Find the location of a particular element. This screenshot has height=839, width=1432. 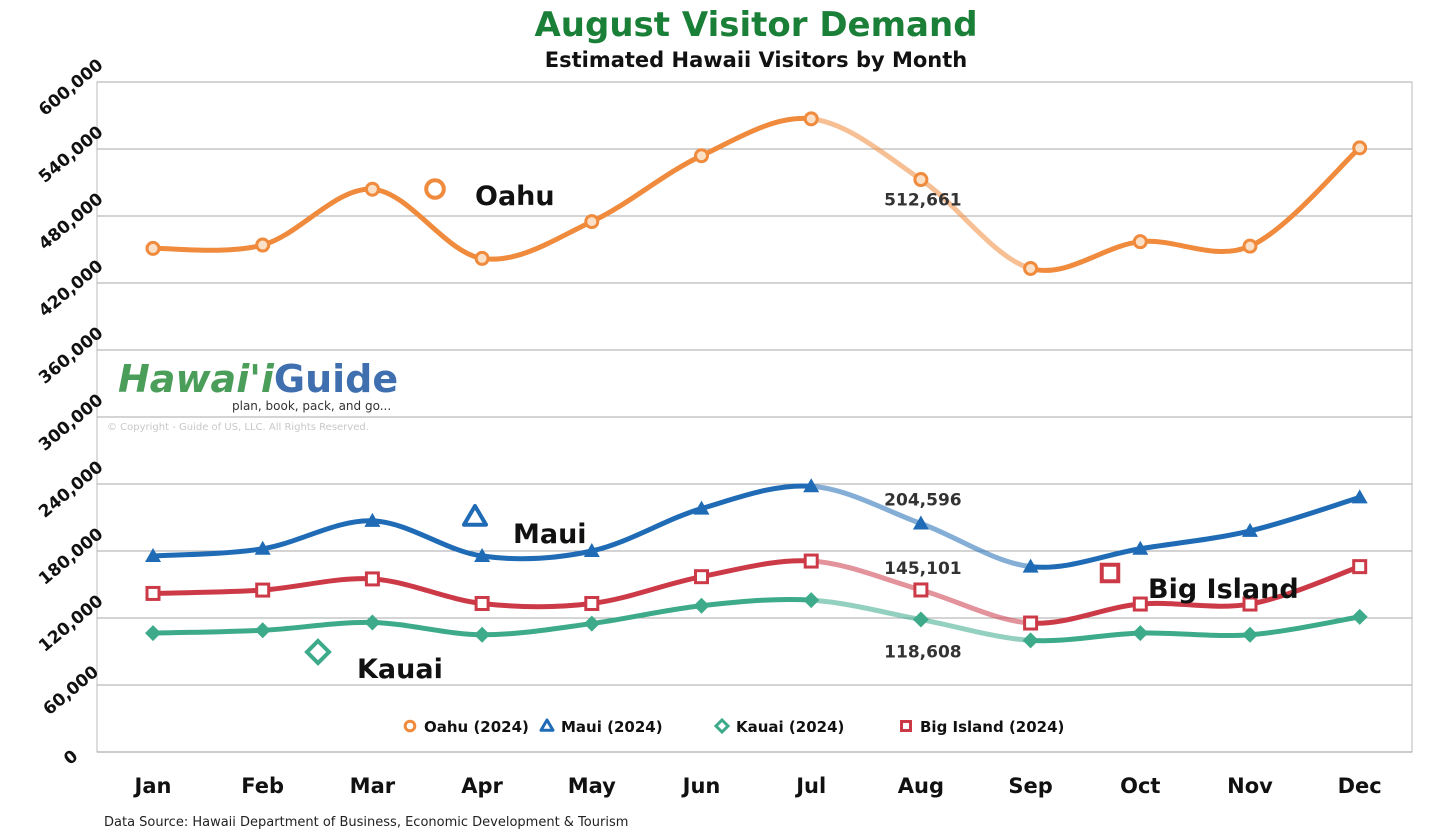

x-tick-label: May is located at coordinates (592, 786).